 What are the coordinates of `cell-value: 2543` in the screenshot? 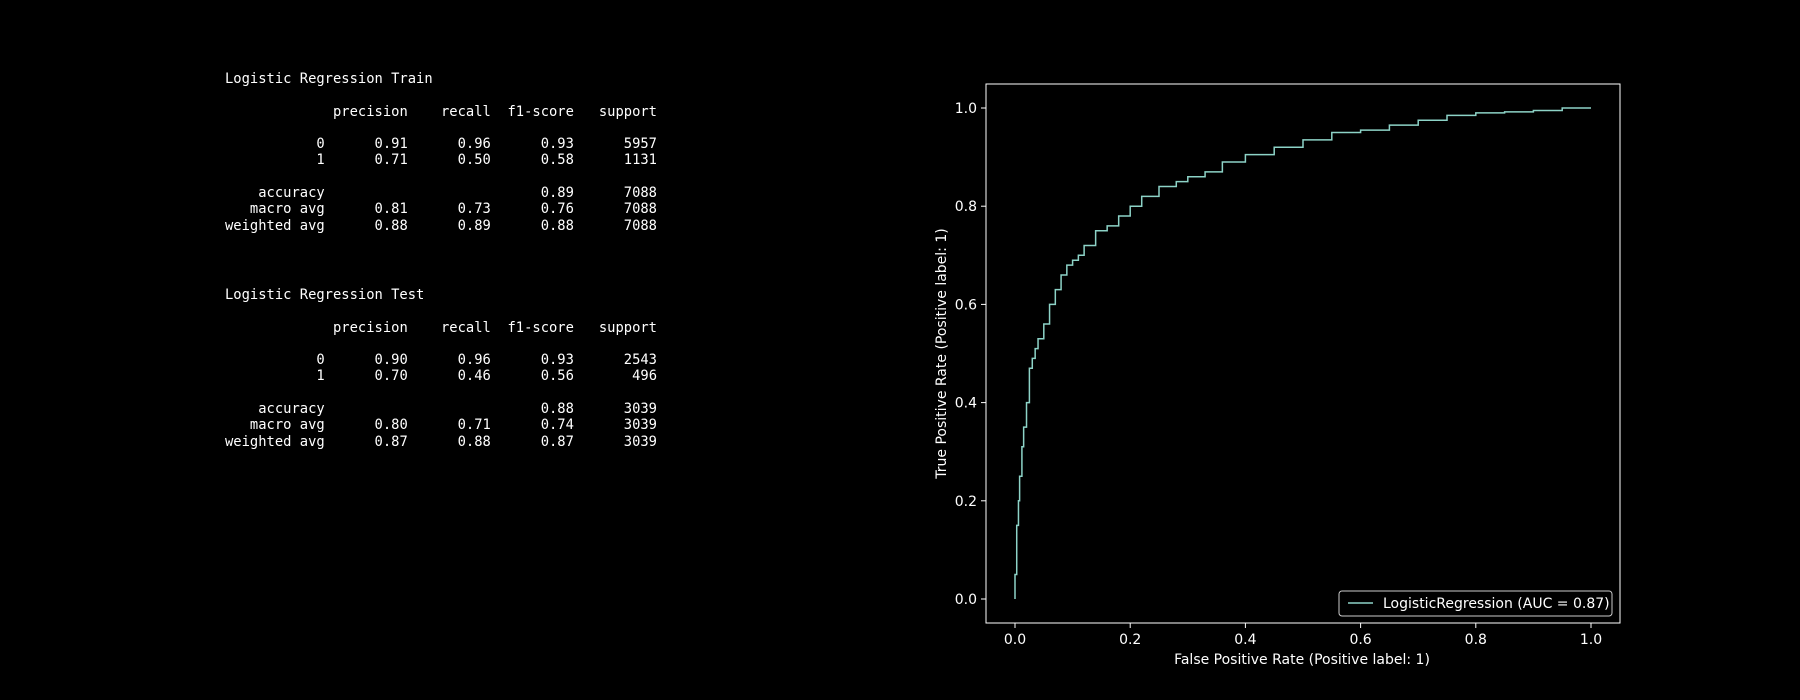 It's located at (640, 360).